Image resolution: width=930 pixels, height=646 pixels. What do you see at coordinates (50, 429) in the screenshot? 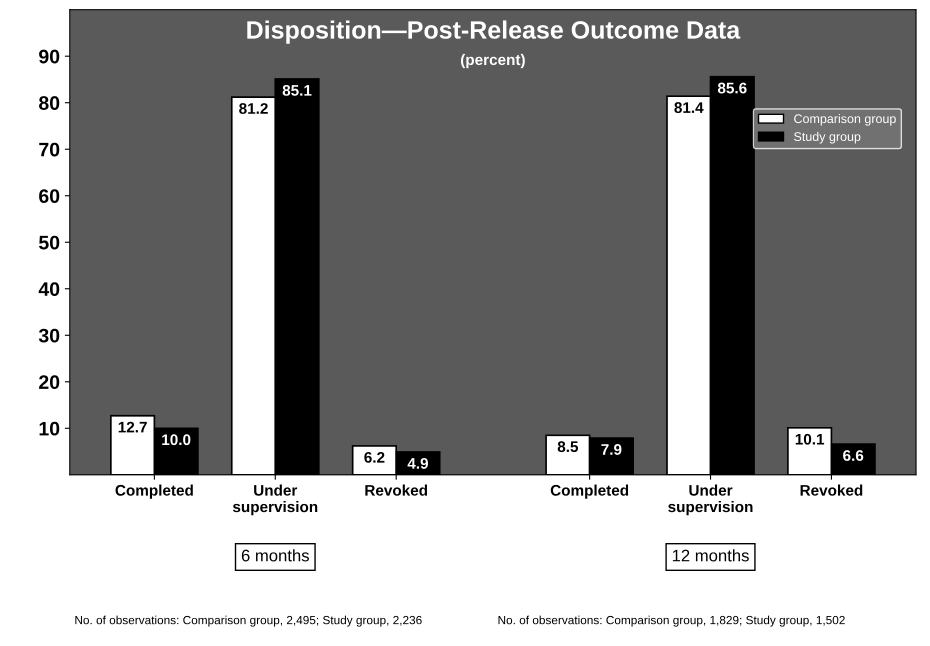
I see `y-tick-label: 10` at bounding box center [50, 429].